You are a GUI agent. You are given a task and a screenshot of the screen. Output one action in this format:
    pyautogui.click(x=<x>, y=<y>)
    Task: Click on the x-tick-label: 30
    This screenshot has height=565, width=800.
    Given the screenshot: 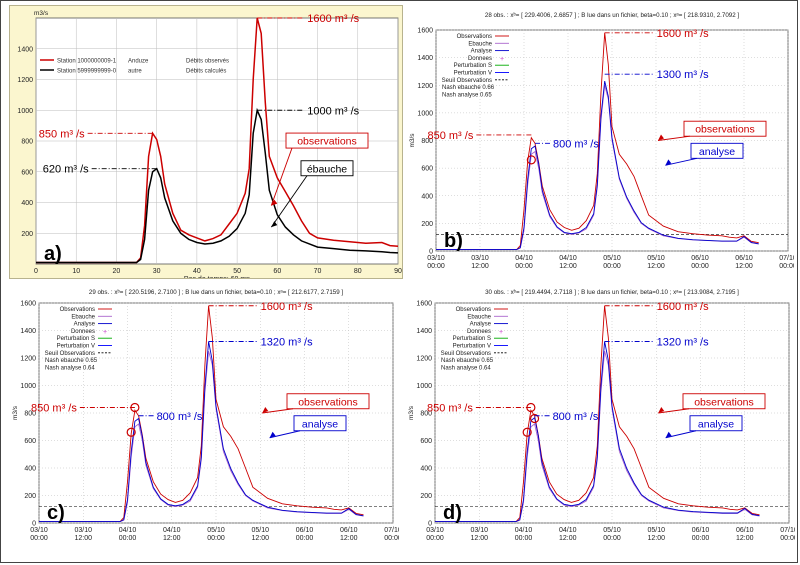 What is the action you would take?
    pyautogui.click(x=157, y=271)
    